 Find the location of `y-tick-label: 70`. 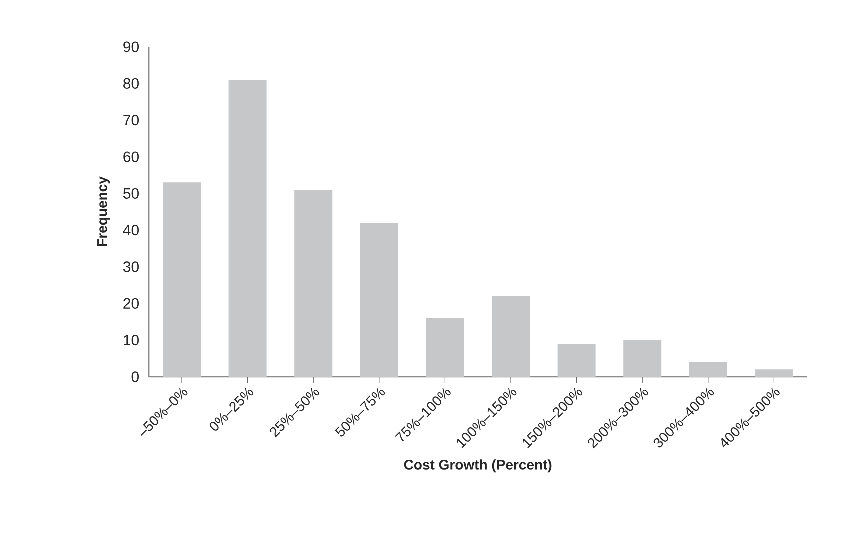

y-tick-label: 70 is located at coordinates (131, 120).